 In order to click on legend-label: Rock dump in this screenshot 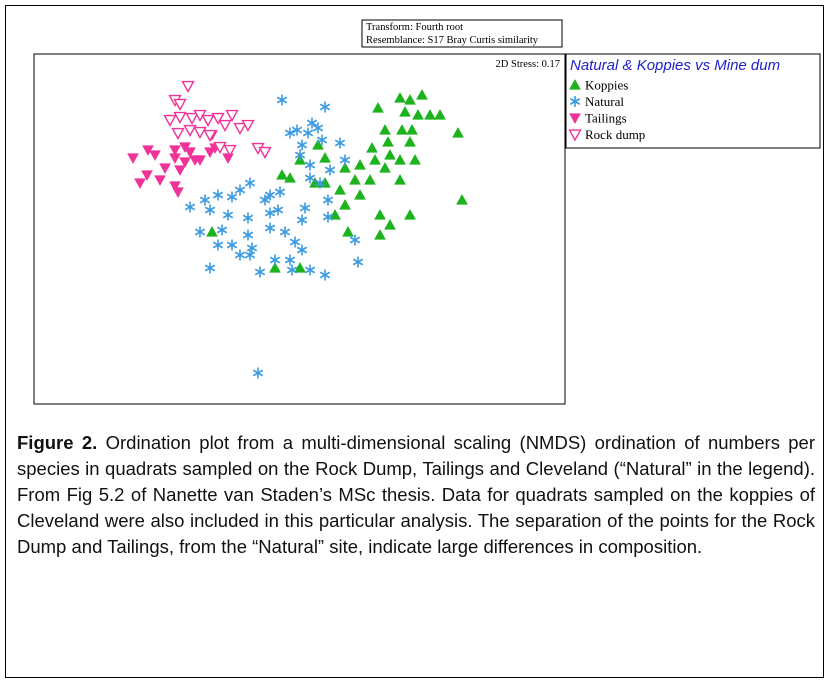, I will do `click(615, 134)`.